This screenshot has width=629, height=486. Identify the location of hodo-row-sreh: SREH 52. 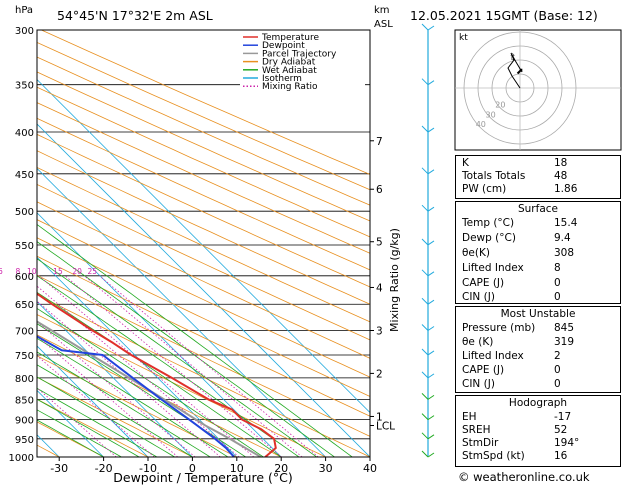
(515, 430).